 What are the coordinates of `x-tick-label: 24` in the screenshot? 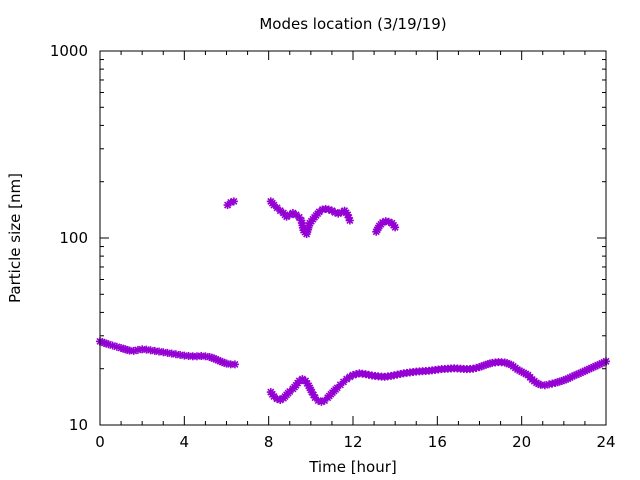 It's located at (605, 442).